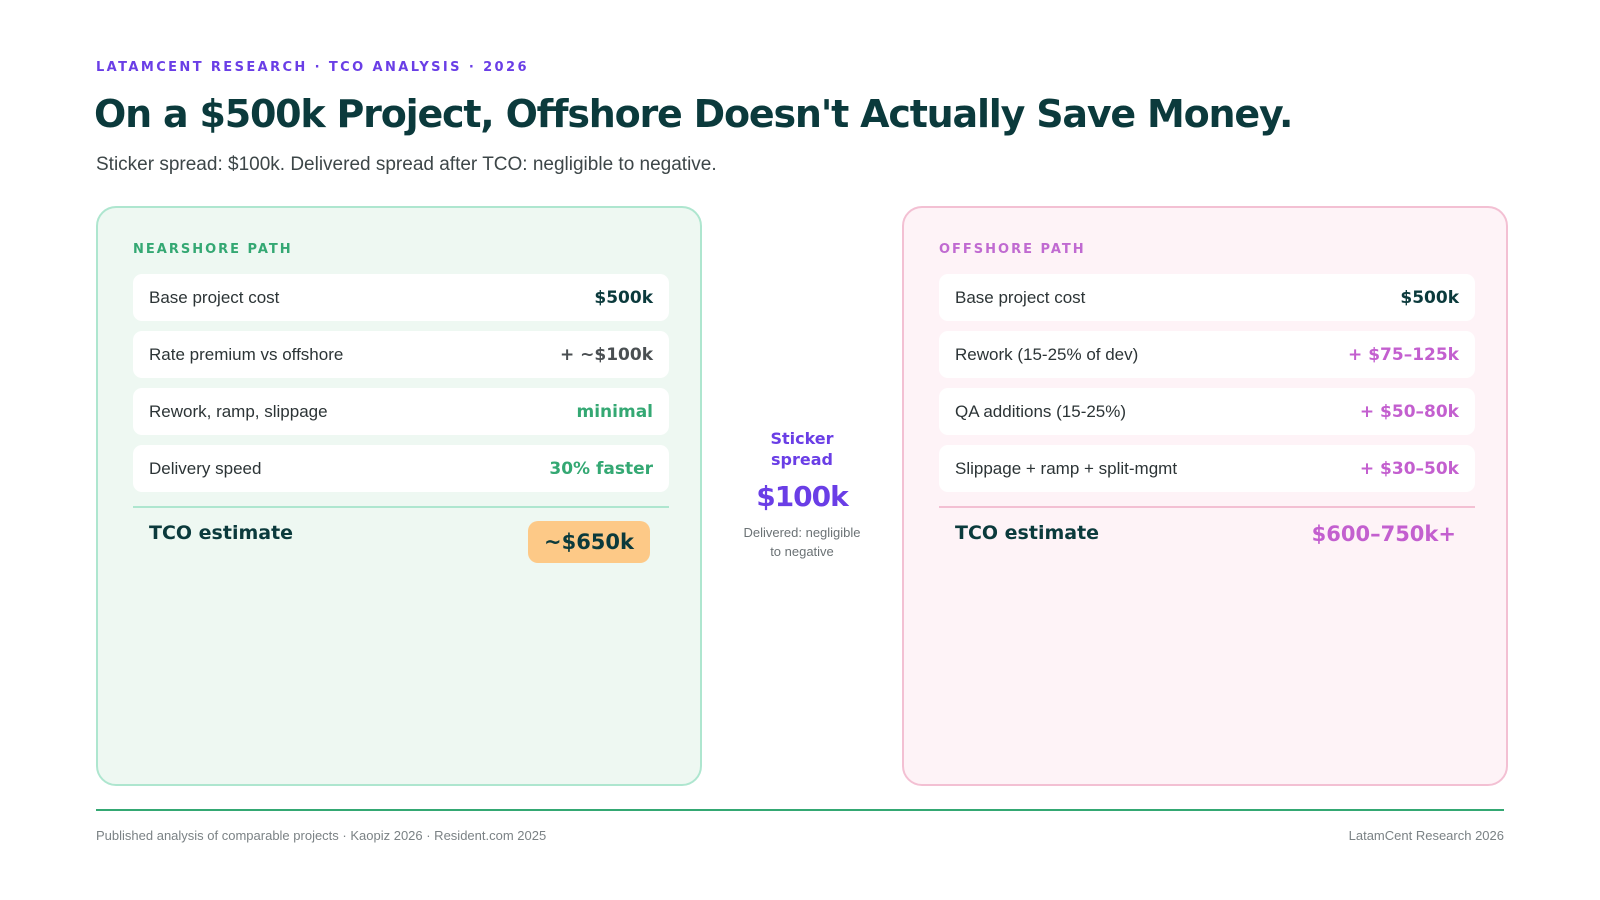 Image resolution: width=1600 pixels, height=900 pixels. Describe the element at coordinates (1207, 468) in the screenshot. I see `offshore-row-slippage: Slippage + ramp + split-mgmt + $30–50k` at that location.